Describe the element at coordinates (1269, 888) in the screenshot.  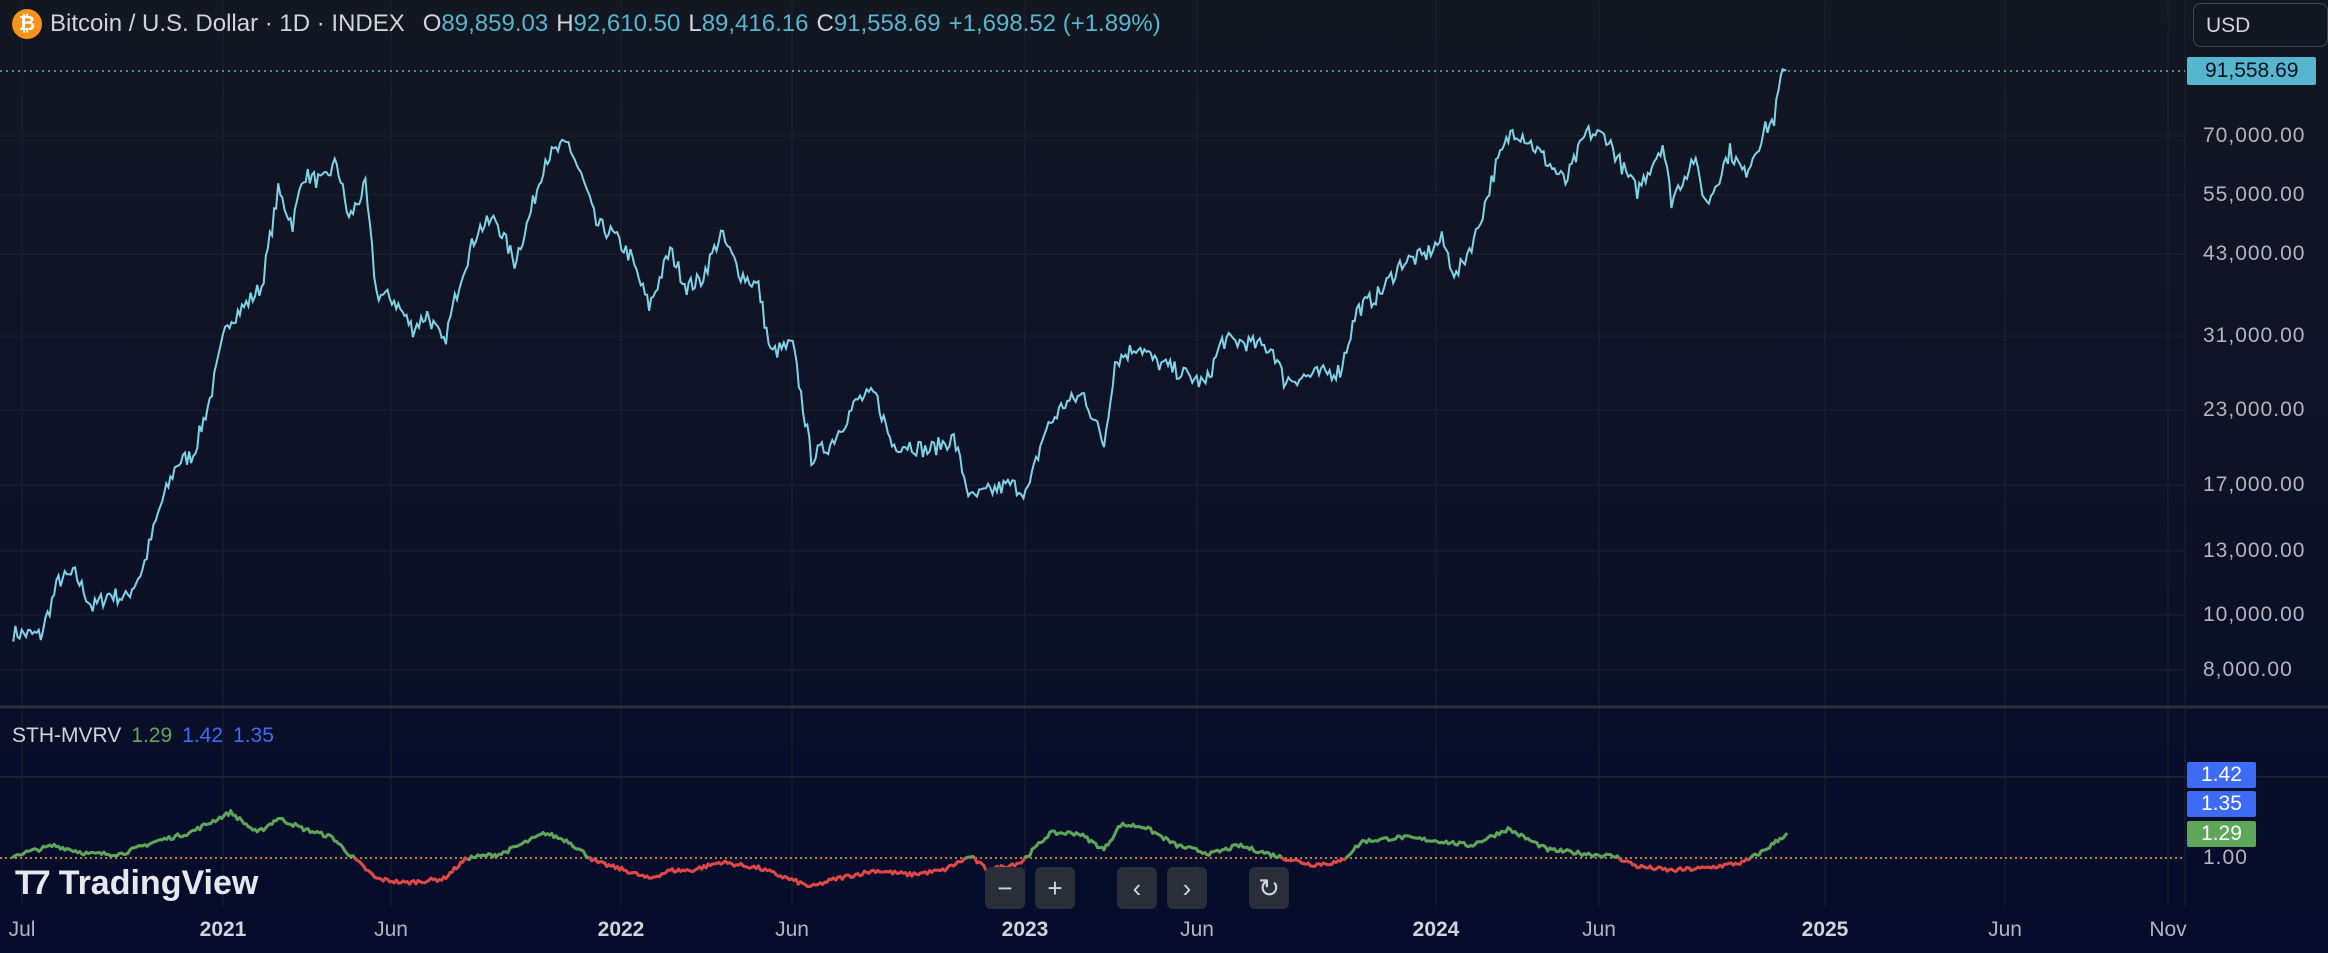
I see `reset-chart-button: ↻` at that location.